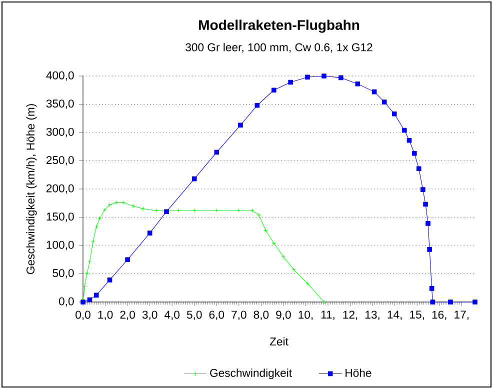 This screenshot has width=493, height=389. Describe the element at coordinates (60, 161) in the screenshot. I see `y-tick-label: 250,0` at that location.